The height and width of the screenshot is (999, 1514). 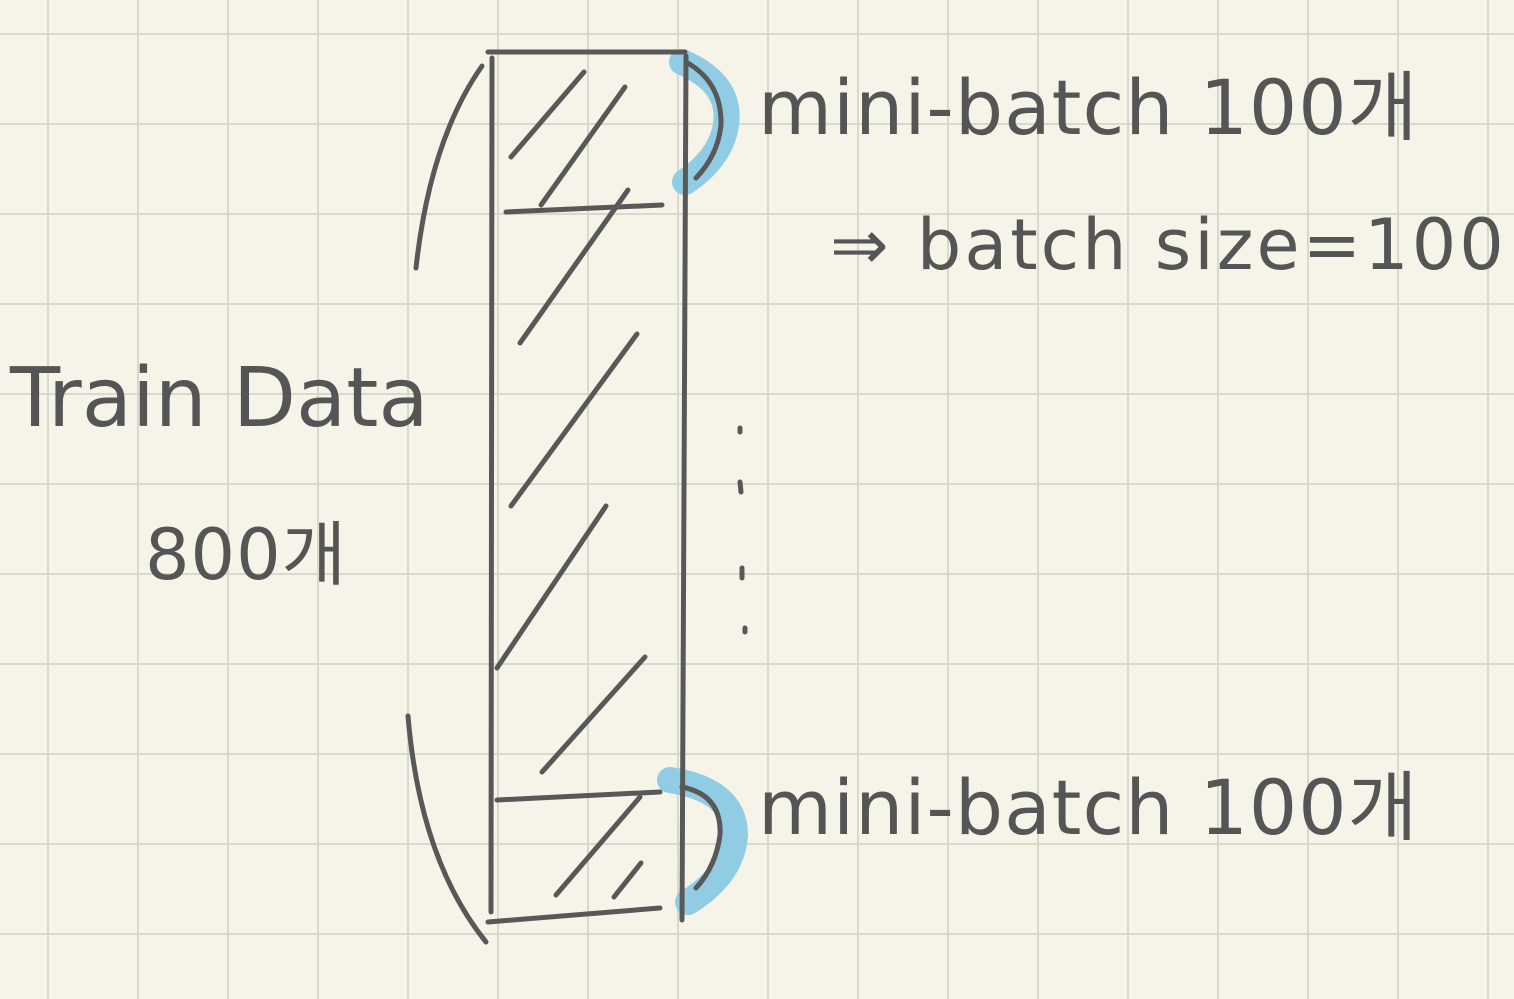 I want to click on batch-size-note: ⇒ batch size=100, so click(x=1168, y=245).